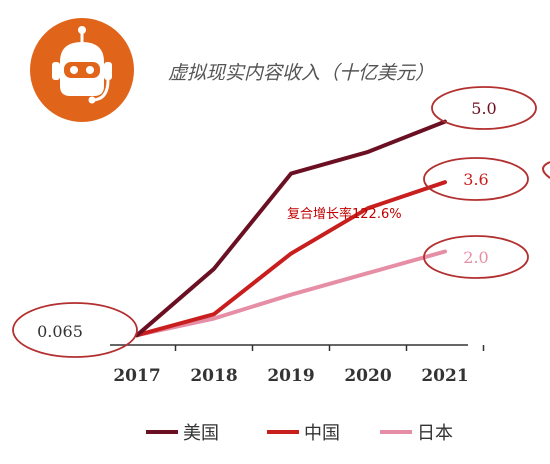  I want to click on data-label: 2.0, so click(475, 257).